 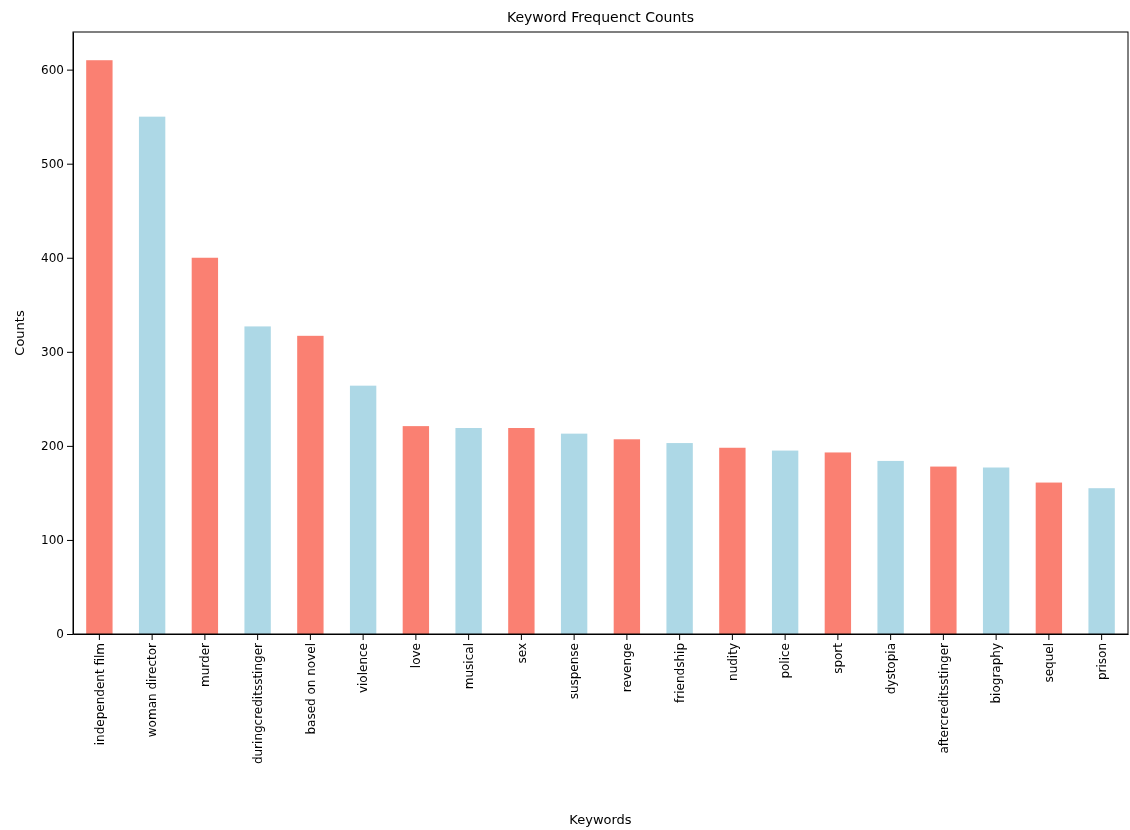 I want to click on x-tick-label: violence, so click(x=363, y=668).